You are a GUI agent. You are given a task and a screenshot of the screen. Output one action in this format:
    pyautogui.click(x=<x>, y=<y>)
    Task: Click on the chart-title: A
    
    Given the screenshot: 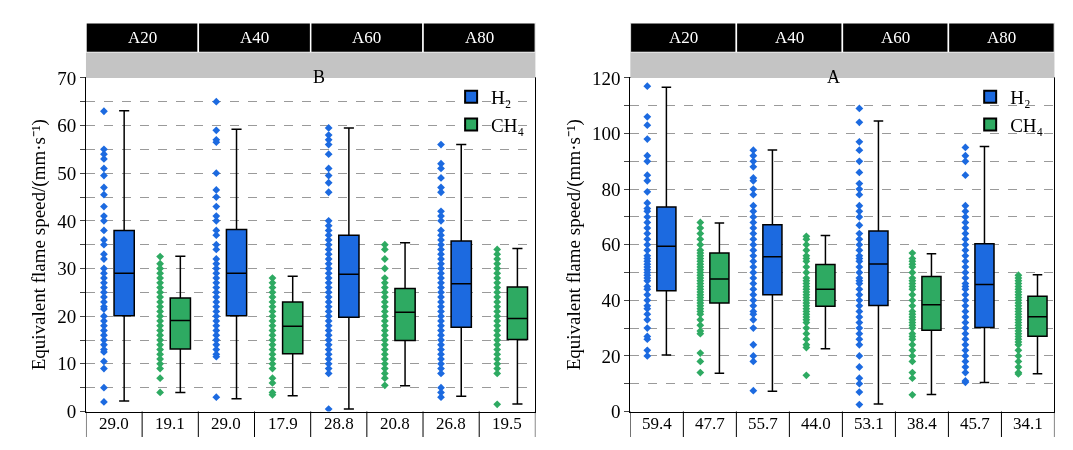 What is the action you would take?
    pyautogui.click(x=833, y=77)
    